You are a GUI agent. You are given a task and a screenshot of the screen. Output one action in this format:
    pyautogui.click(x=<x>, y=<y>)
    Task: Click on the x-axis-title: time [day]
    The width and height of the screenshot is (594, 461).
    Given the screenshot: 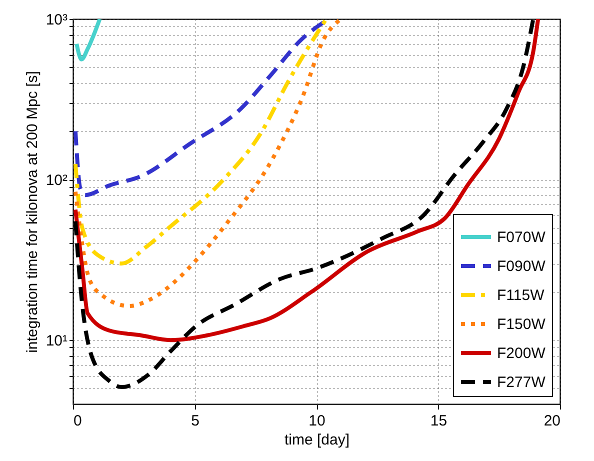 What is the action you would take?
    pyautogui.click(x=317, y=440)
    